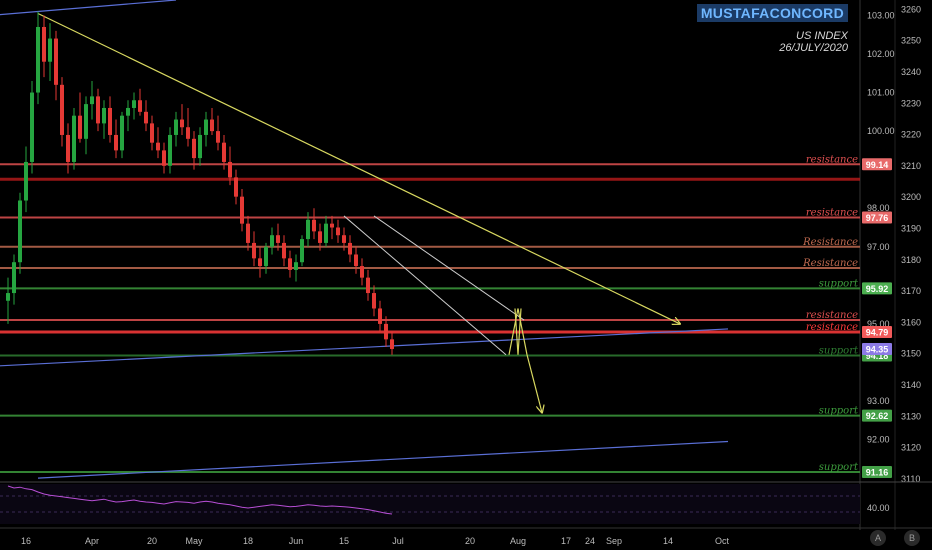 The image size is (932, 550). Describe the element at coordinates (822, 36) in the screenshot. I see `symbol-name: US INDEX` at that location.